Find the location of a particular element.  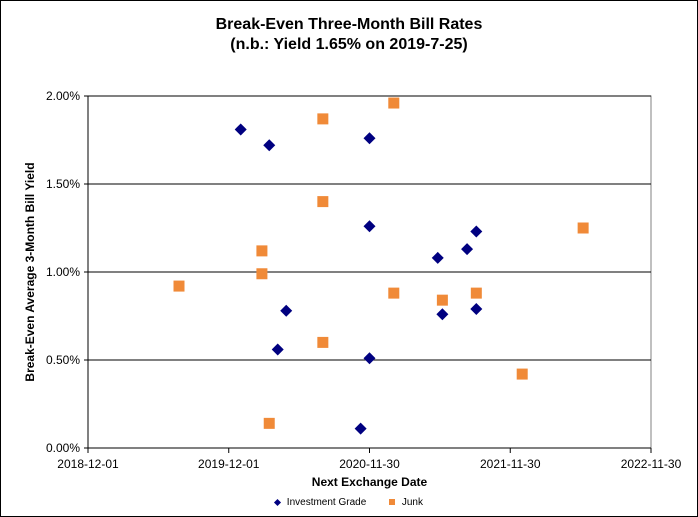

y-tick-label: 0.00% is located at coordinates (63, 448).